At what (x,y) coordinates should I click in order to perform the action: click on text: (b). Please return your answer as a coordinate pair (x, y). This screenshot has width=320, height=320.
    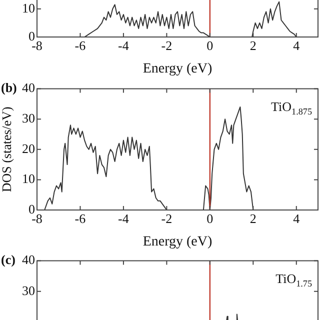
    Looking at the image, I should click on (9, 88).